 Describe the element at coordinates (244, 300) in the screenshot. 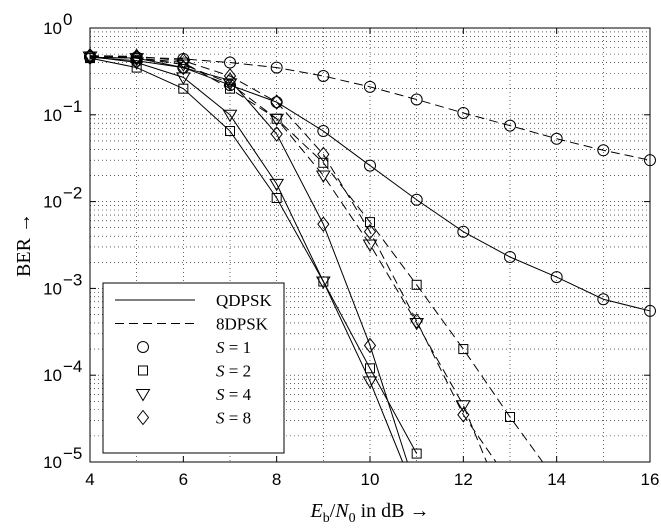

I see `legend-label-qdpsk: QDPSK` at that location.